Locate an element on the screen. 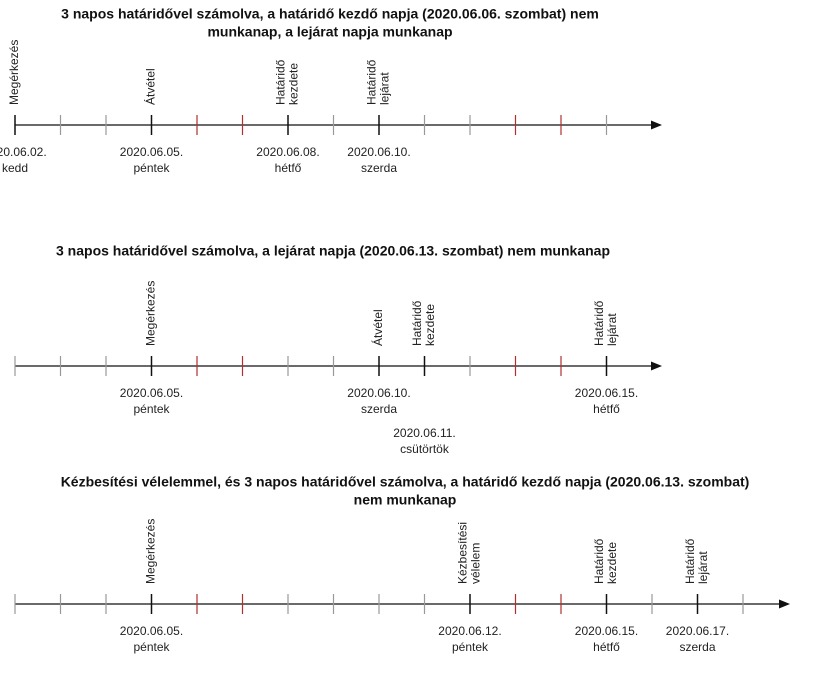  timeline-title: munkanap, a lejárat napja munkanap is located at coordinates (329, 32).